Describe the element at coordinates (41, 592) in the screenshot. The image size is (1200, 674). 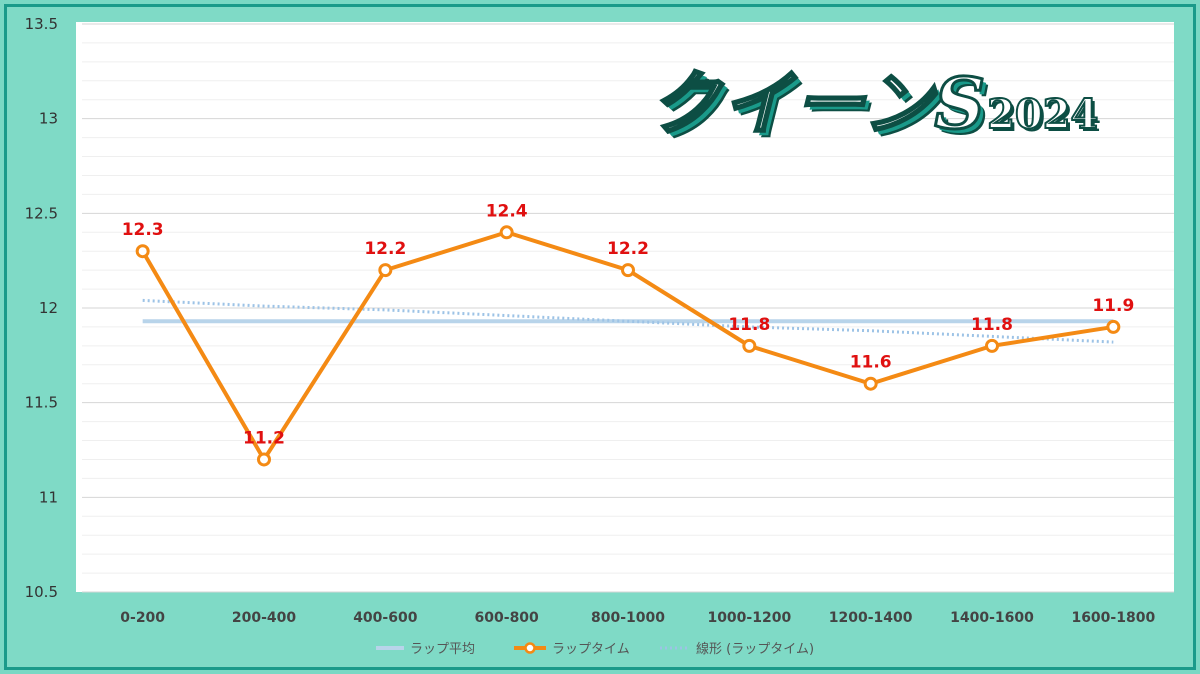
I see `y-tick-label: 10.5` at that location.